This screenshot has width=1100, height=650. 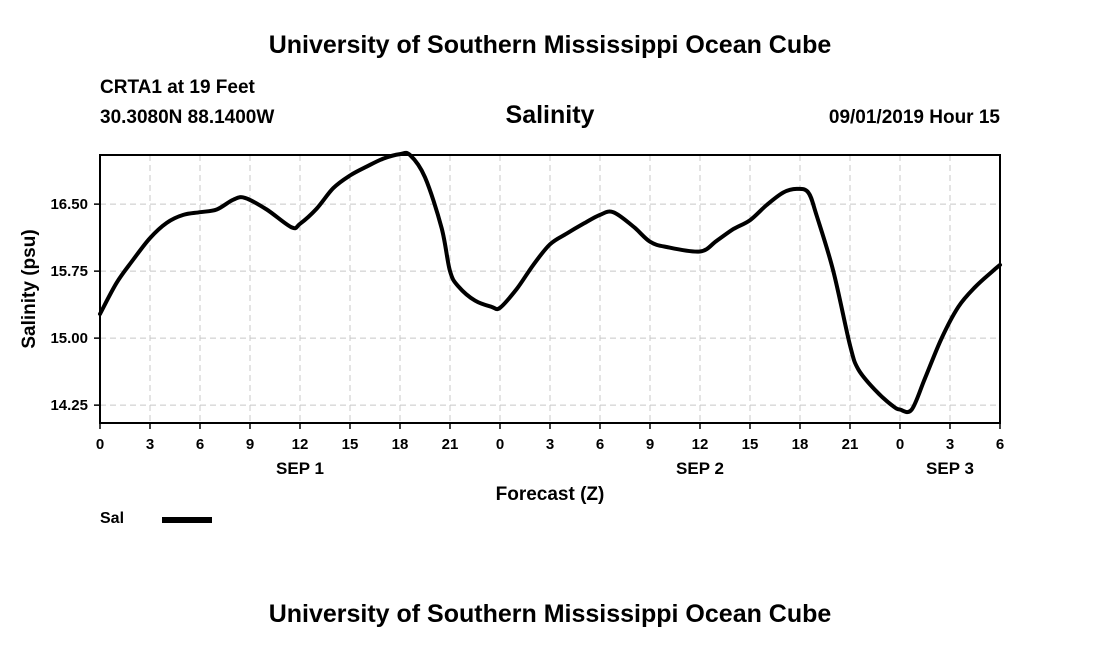 I want to click on y-axis-label: Salinity (psu), so click(x=29, y=288).